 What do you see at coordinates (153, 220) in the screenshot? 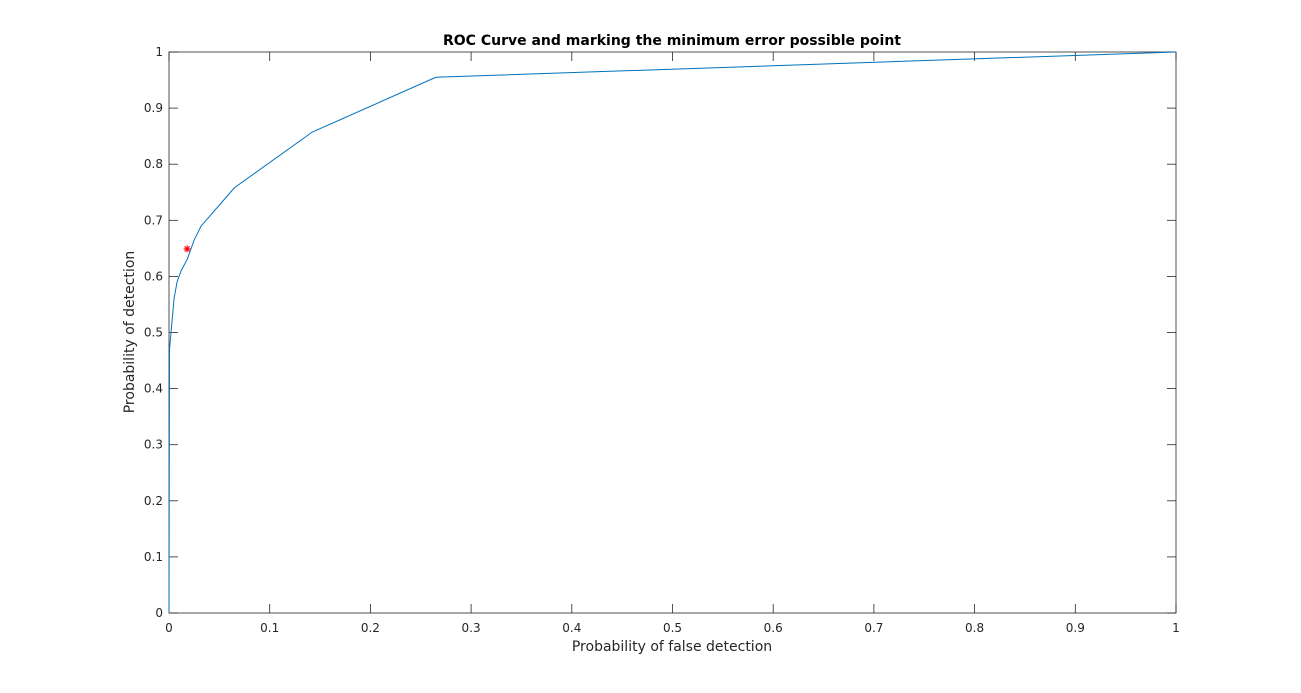
I see `y-tick-label: 0.7` at bounding box center [153, 220].